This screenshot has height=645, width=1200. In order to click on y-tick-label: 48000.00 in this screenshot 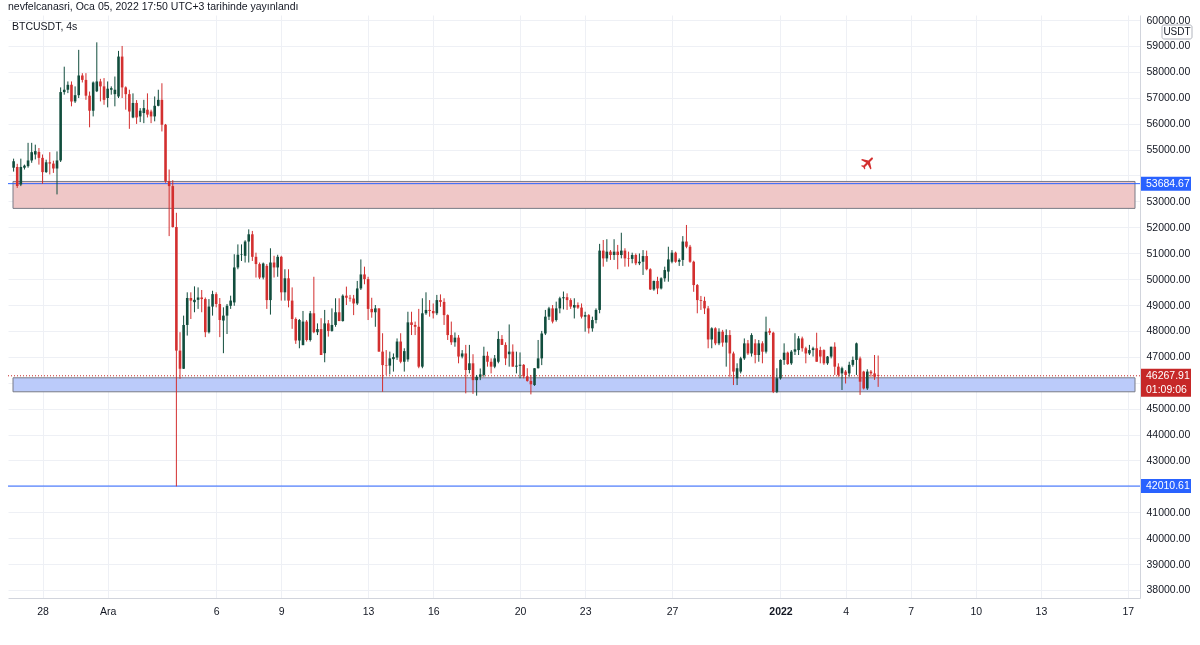, I will do `click(1168, 330)`.